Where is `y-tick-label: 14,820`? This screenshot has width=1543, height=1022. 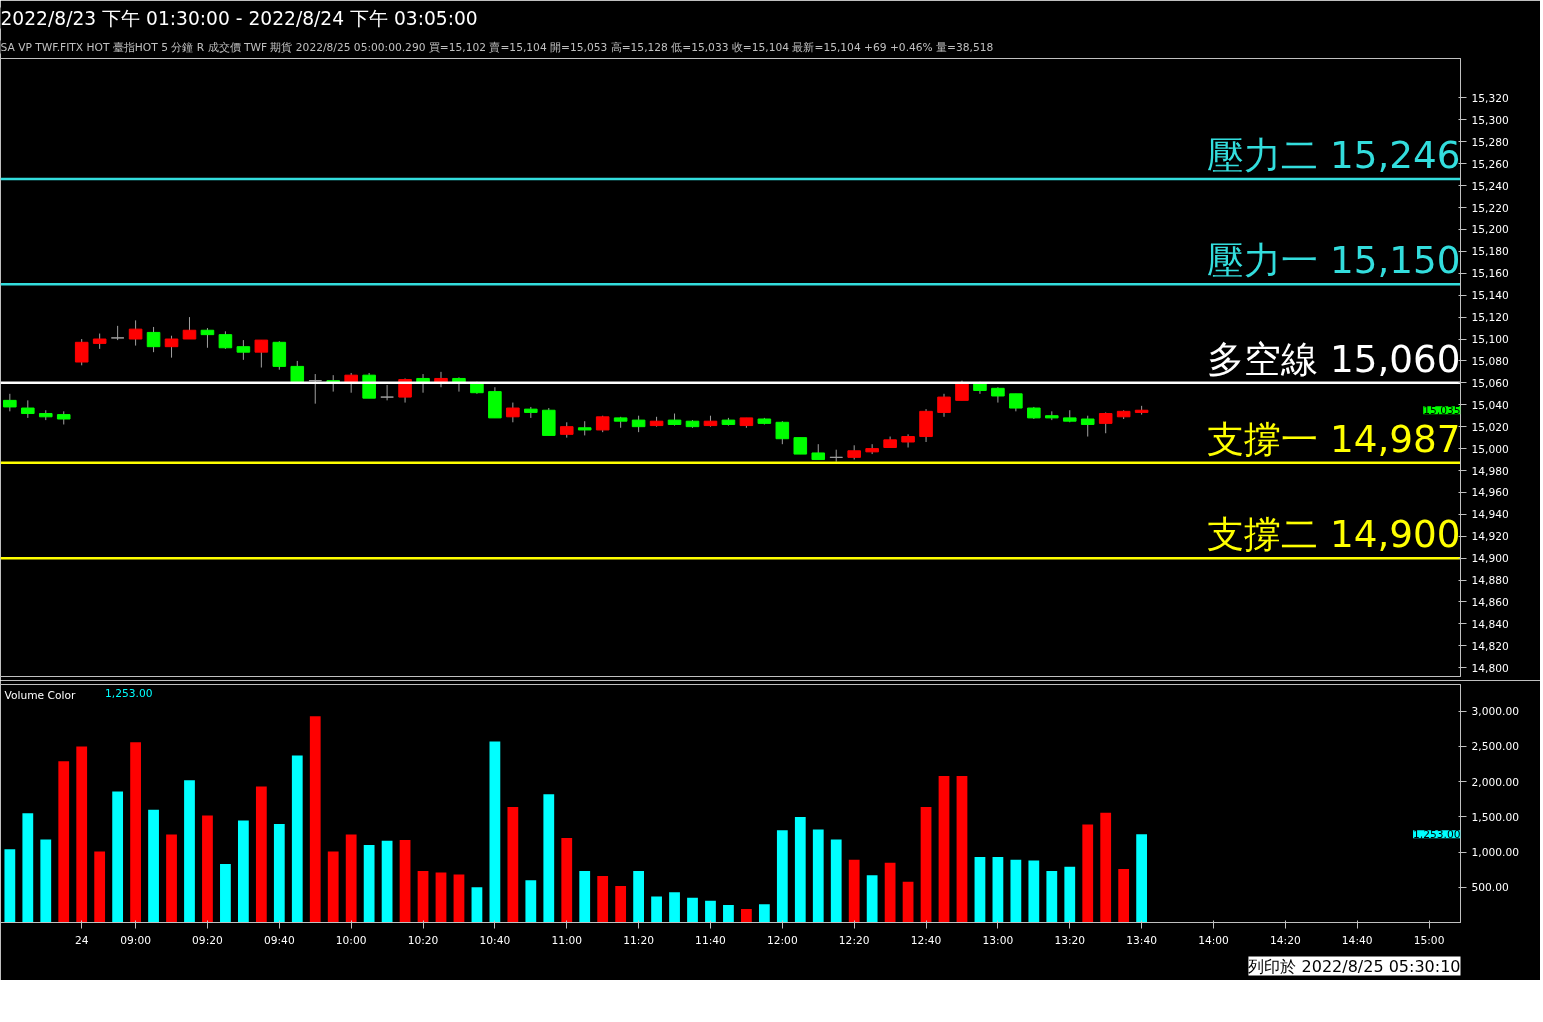 y-tick-label: 14,820 is located at coordinates (1490, 646).